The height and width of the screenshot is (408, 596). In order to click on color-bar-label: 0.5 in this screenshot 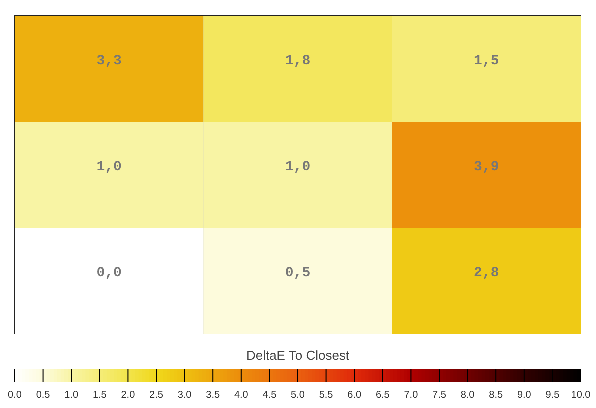, I will do `click(43, 395)`.